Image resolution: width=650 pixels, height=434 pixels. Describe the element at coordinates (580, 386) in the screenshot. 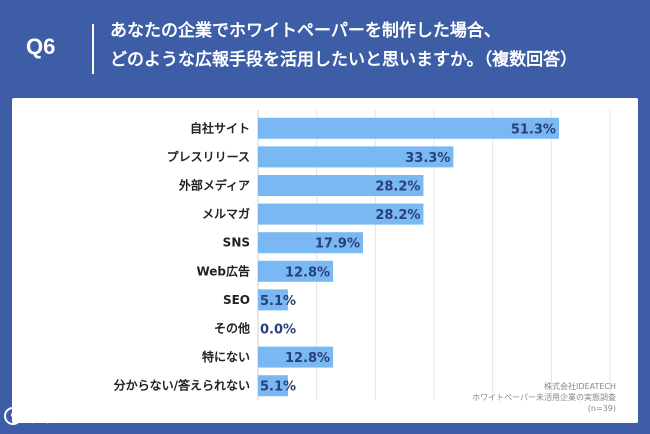

I see `source-company: 株式会社IDEATECH` at that location.